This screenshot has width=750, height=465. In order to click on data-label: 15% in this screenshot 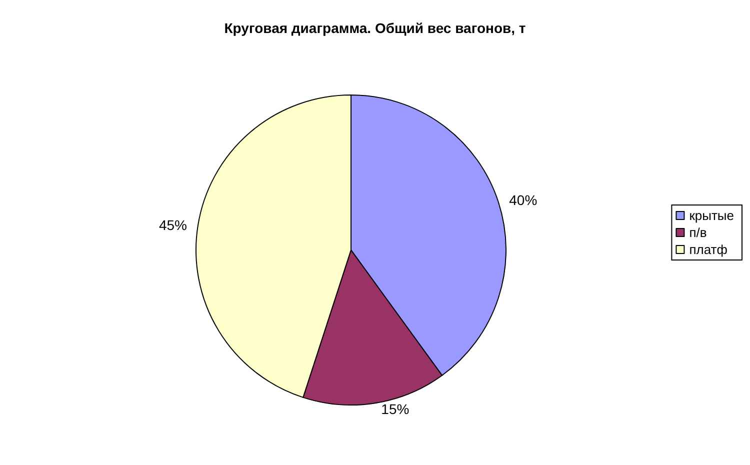, I will do `click(395, 409)`.